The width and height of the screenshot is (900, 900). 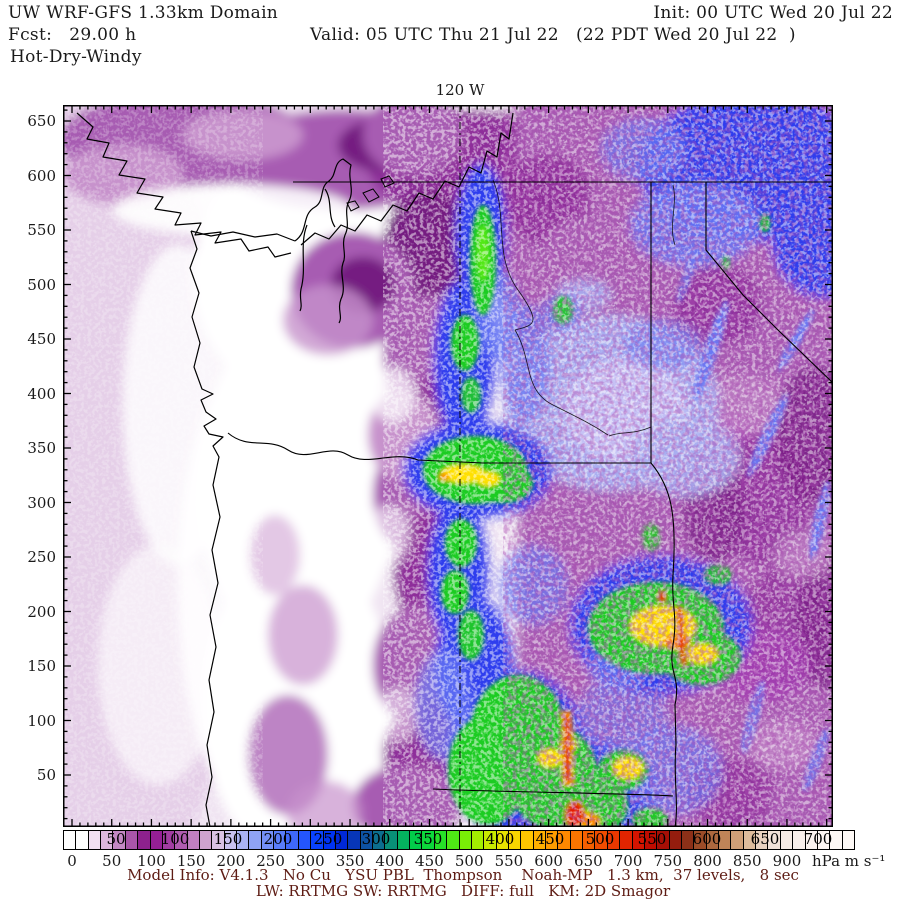 What do you see at coordinates (509, 861) in the screenshot?
I see `x-axis-label: 550` at bounding box center [509, 861].